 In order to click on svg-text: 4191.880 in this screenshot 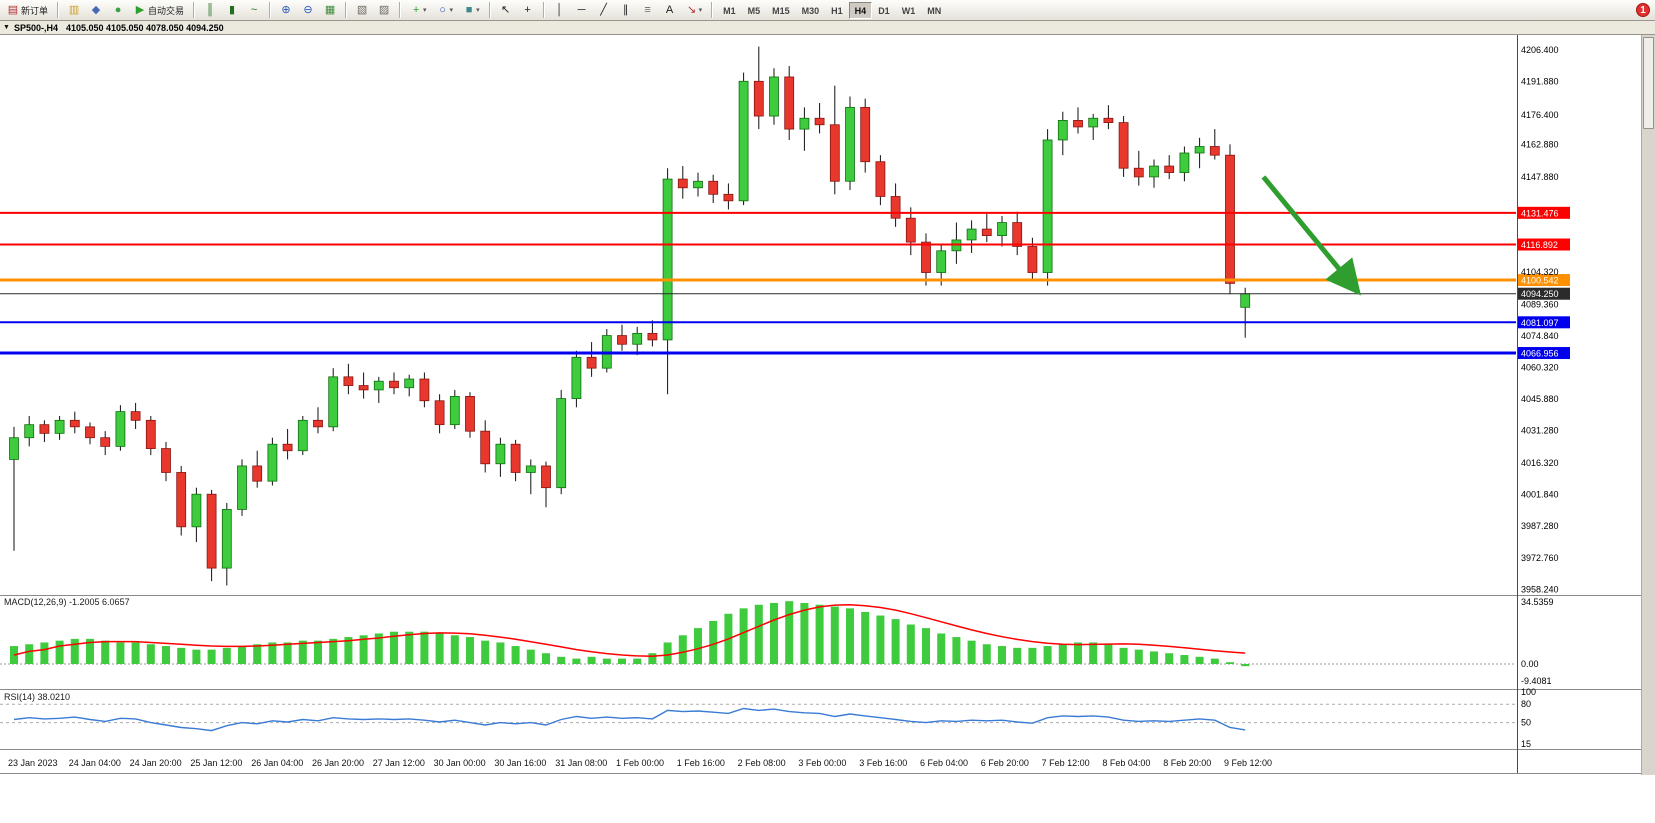, I will do `click(1540, 82)`.